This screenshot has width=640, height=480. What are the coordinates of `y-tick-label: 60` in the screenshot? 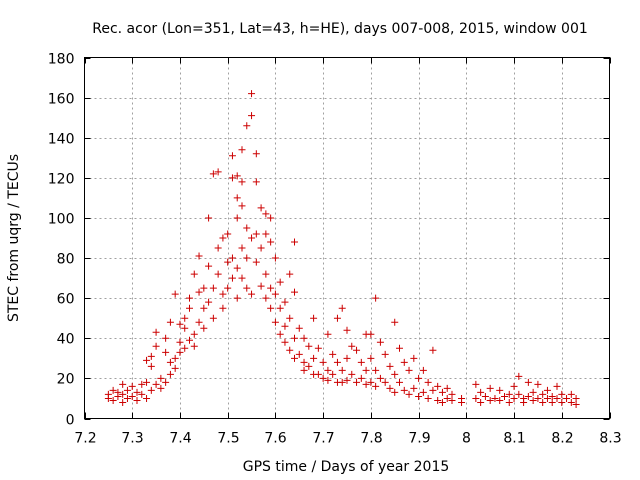 It's located at (66, 300).